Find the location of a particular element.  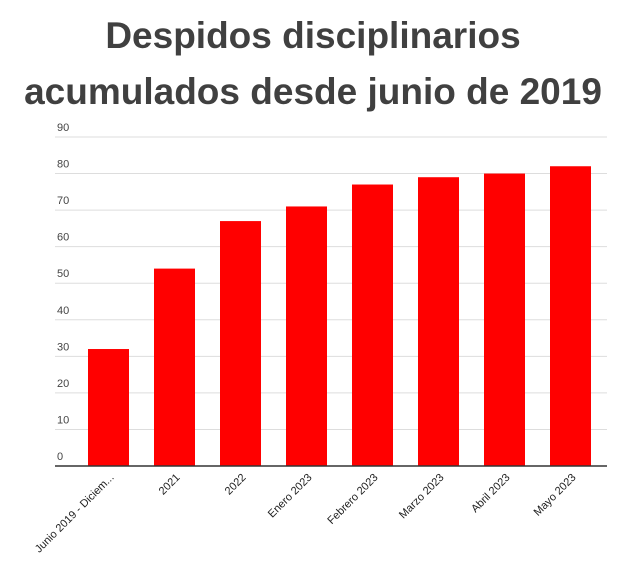

x-tick-label: Enero 2023 is located at coordinates (290, 496).